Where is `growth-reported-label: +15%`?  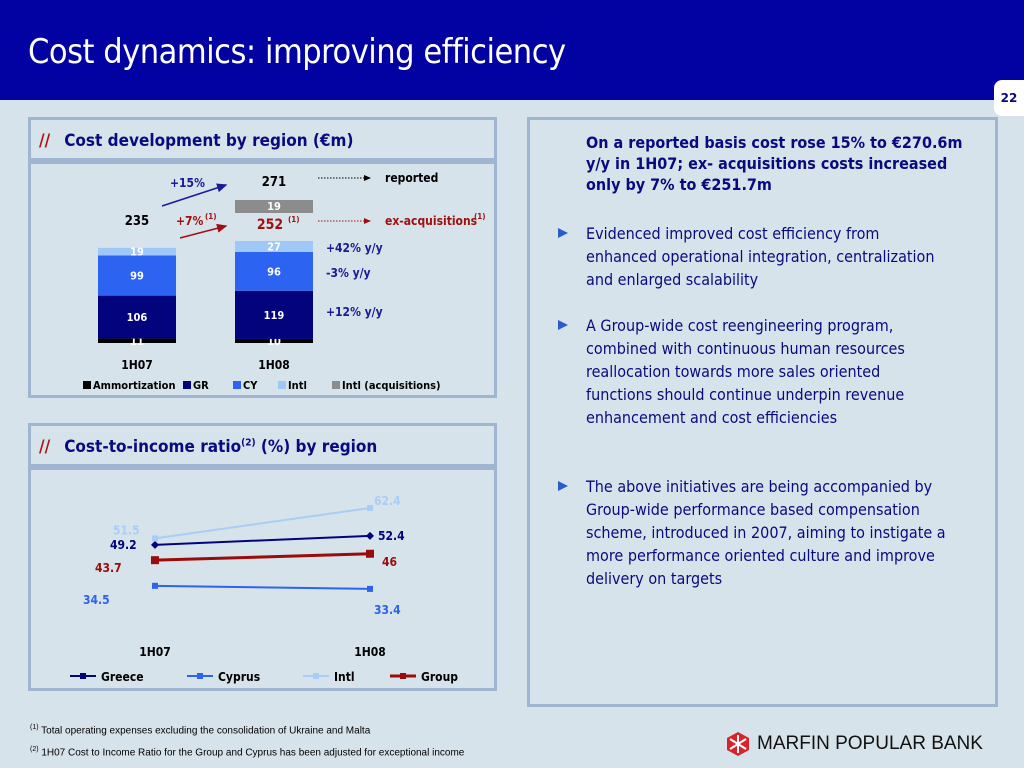 growth-reported-label: +15% is located at coordinates (187, 183).